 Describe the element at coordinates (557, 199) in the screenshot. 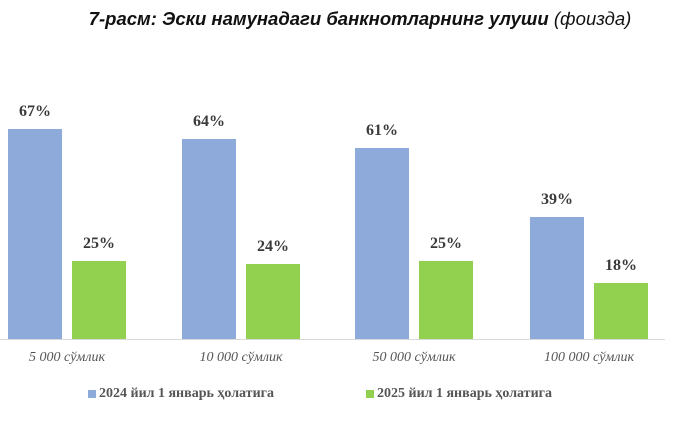

I see `data-label: 39%` at that location.